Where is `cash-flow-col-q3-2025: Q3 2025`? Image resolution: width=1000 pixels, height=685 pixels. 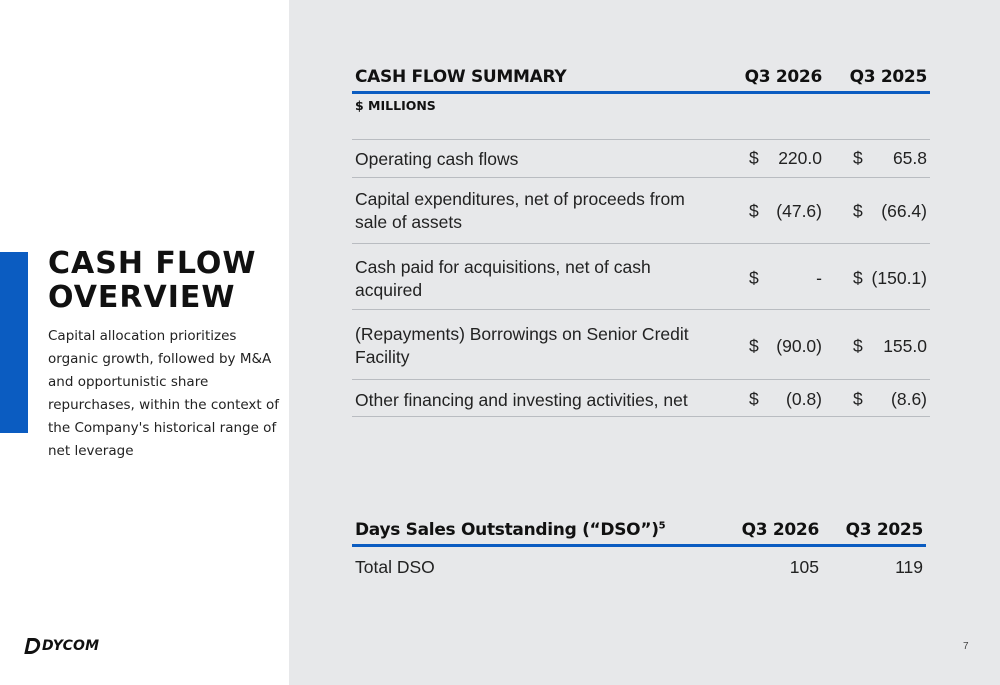
cash-flow-col-q3-2025: Q3 2025 is located at coordinates (888, 77).